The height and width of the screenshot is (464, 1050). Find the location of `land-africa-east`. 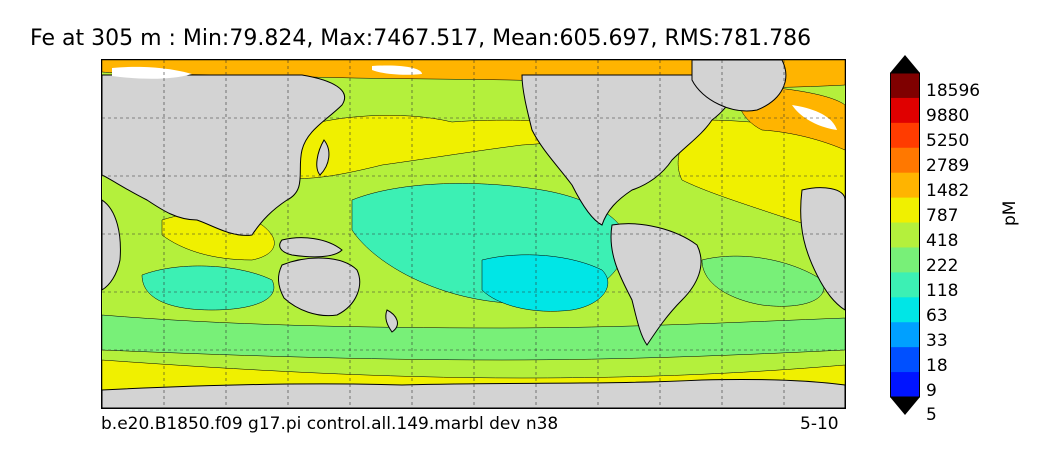

land-africa-east is located at coordinates (822, 249).